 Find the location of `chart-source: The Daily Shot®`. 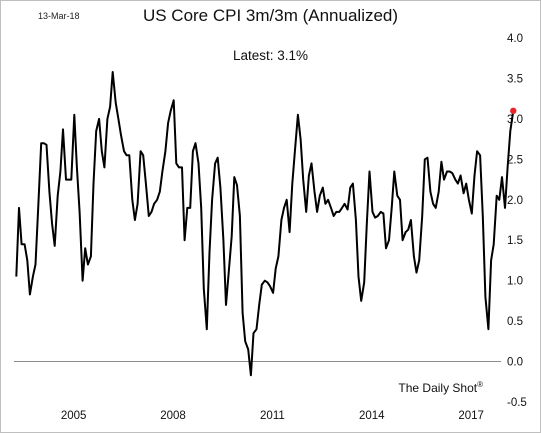

chart-source: The Daily Shot® is located at coordinates (440, 387).